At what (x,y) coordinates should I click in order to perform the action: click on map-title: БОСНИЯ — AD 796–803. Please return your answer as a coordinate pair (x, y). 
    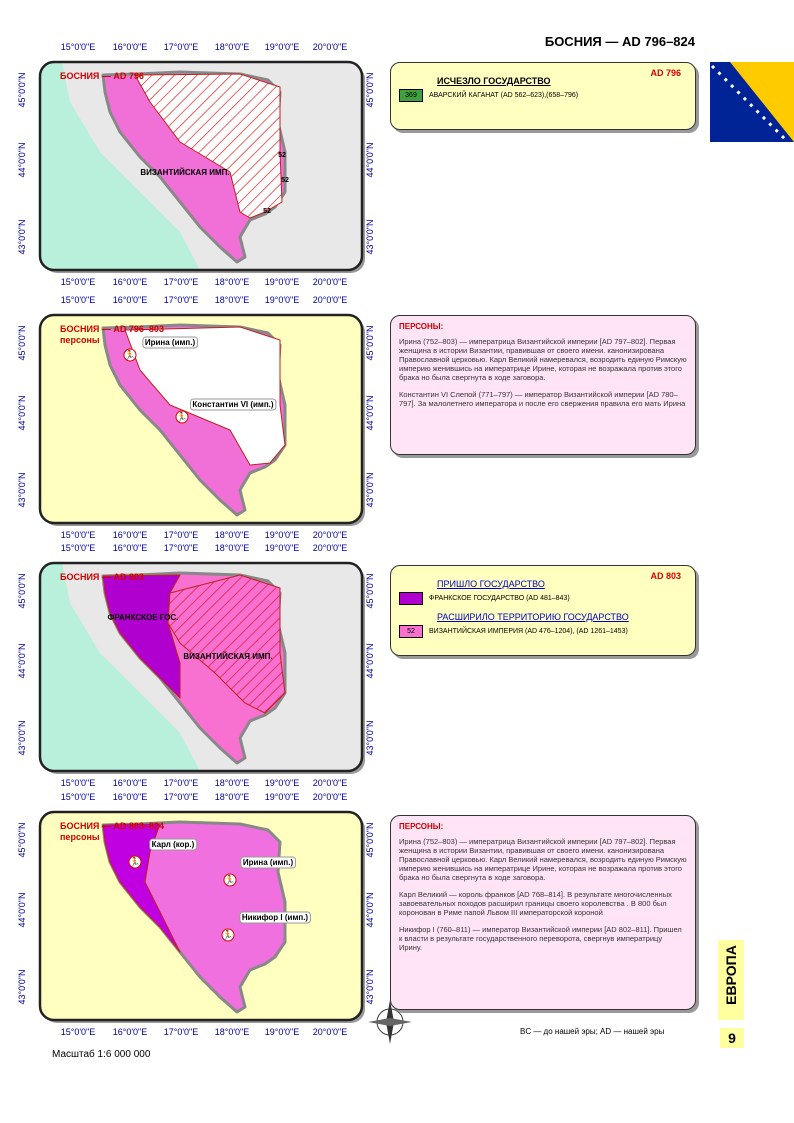
    Looking at the image, I should click on (112, 329).